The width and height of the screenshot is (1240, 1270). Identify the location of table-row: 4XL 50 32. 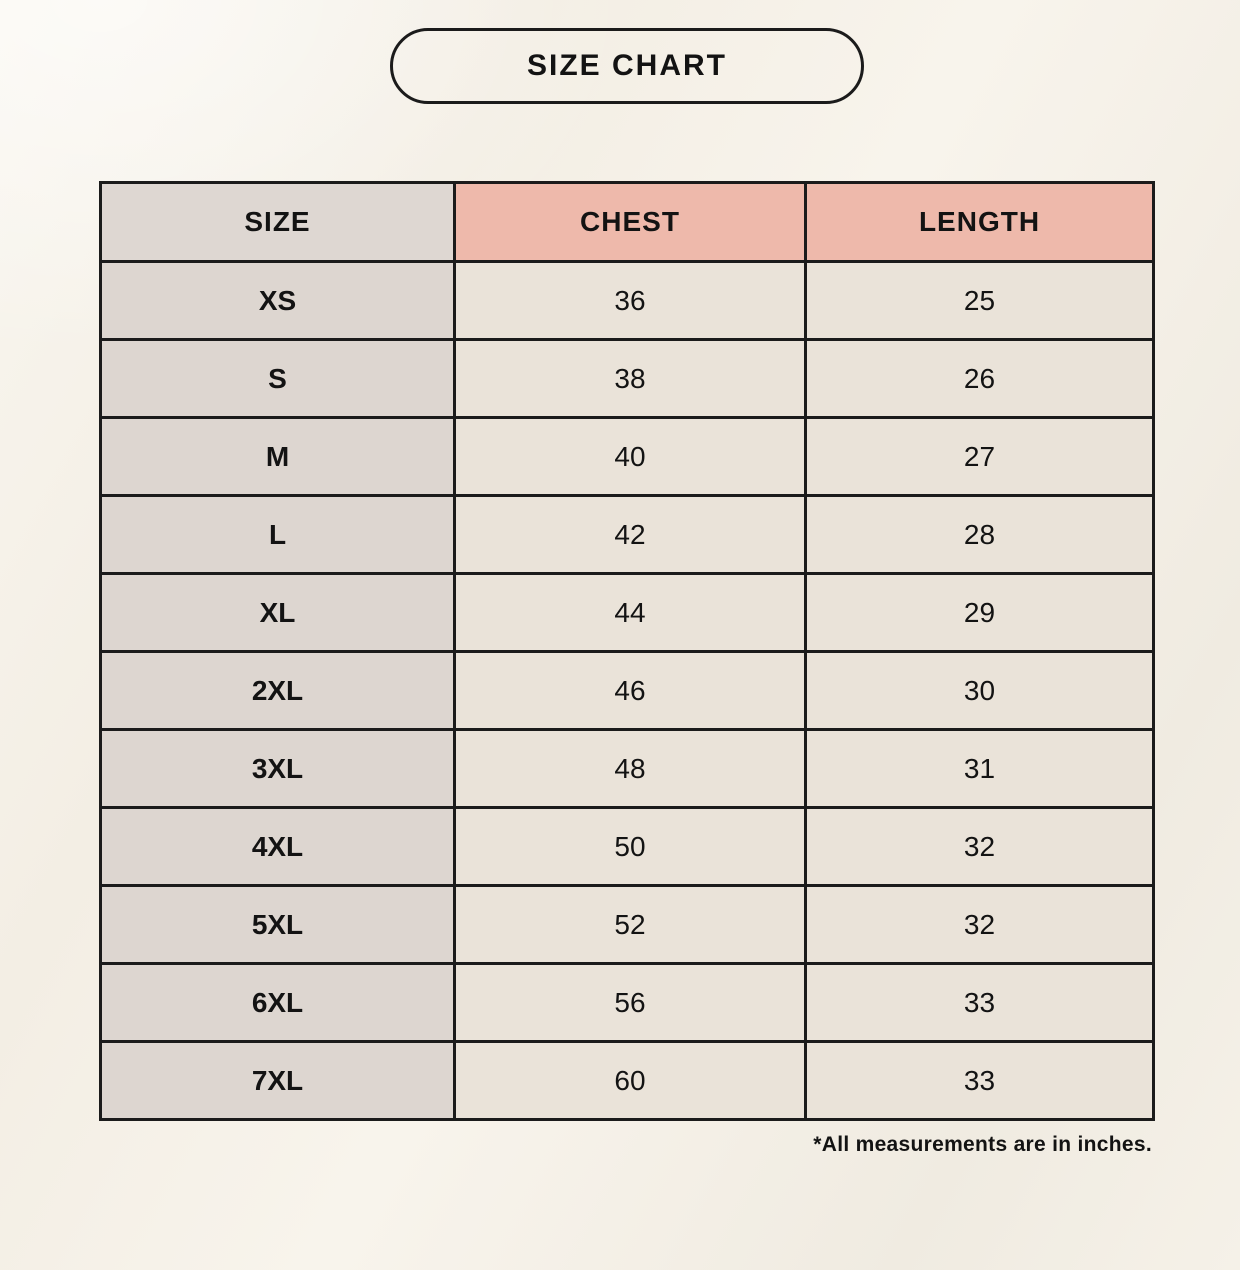
(627, 846).